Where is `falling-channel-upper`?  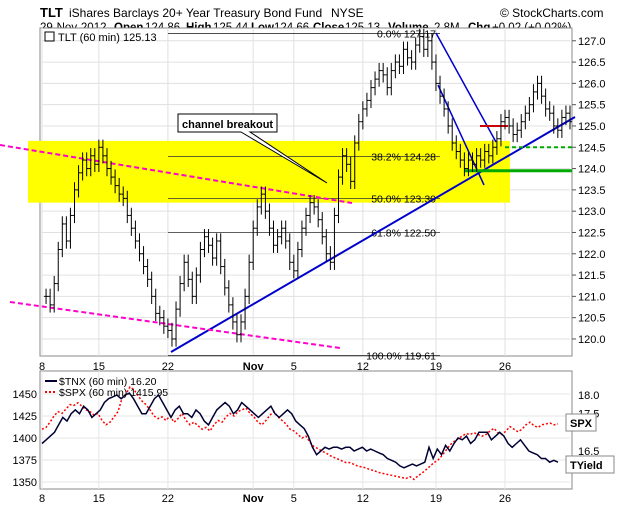
falling-channel-upper is located at coordinates (466, 87).